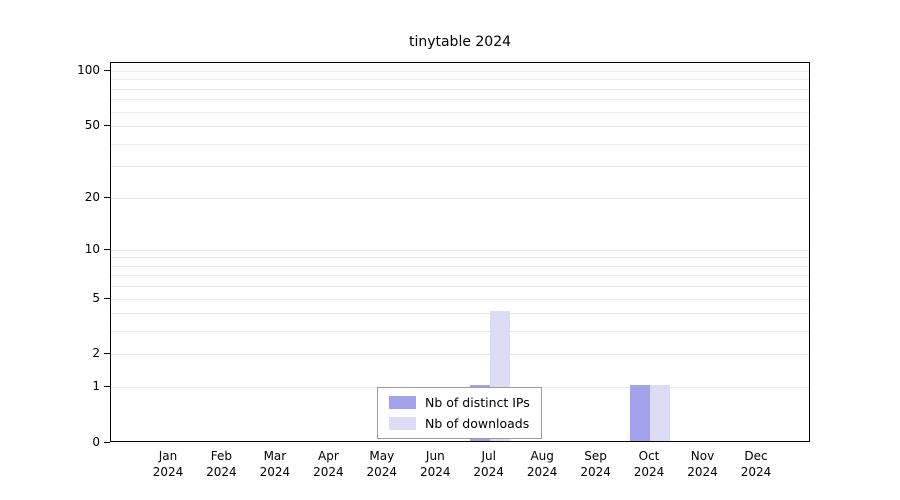  I want to click on x-tick-month: Mar, so click(275, 456).